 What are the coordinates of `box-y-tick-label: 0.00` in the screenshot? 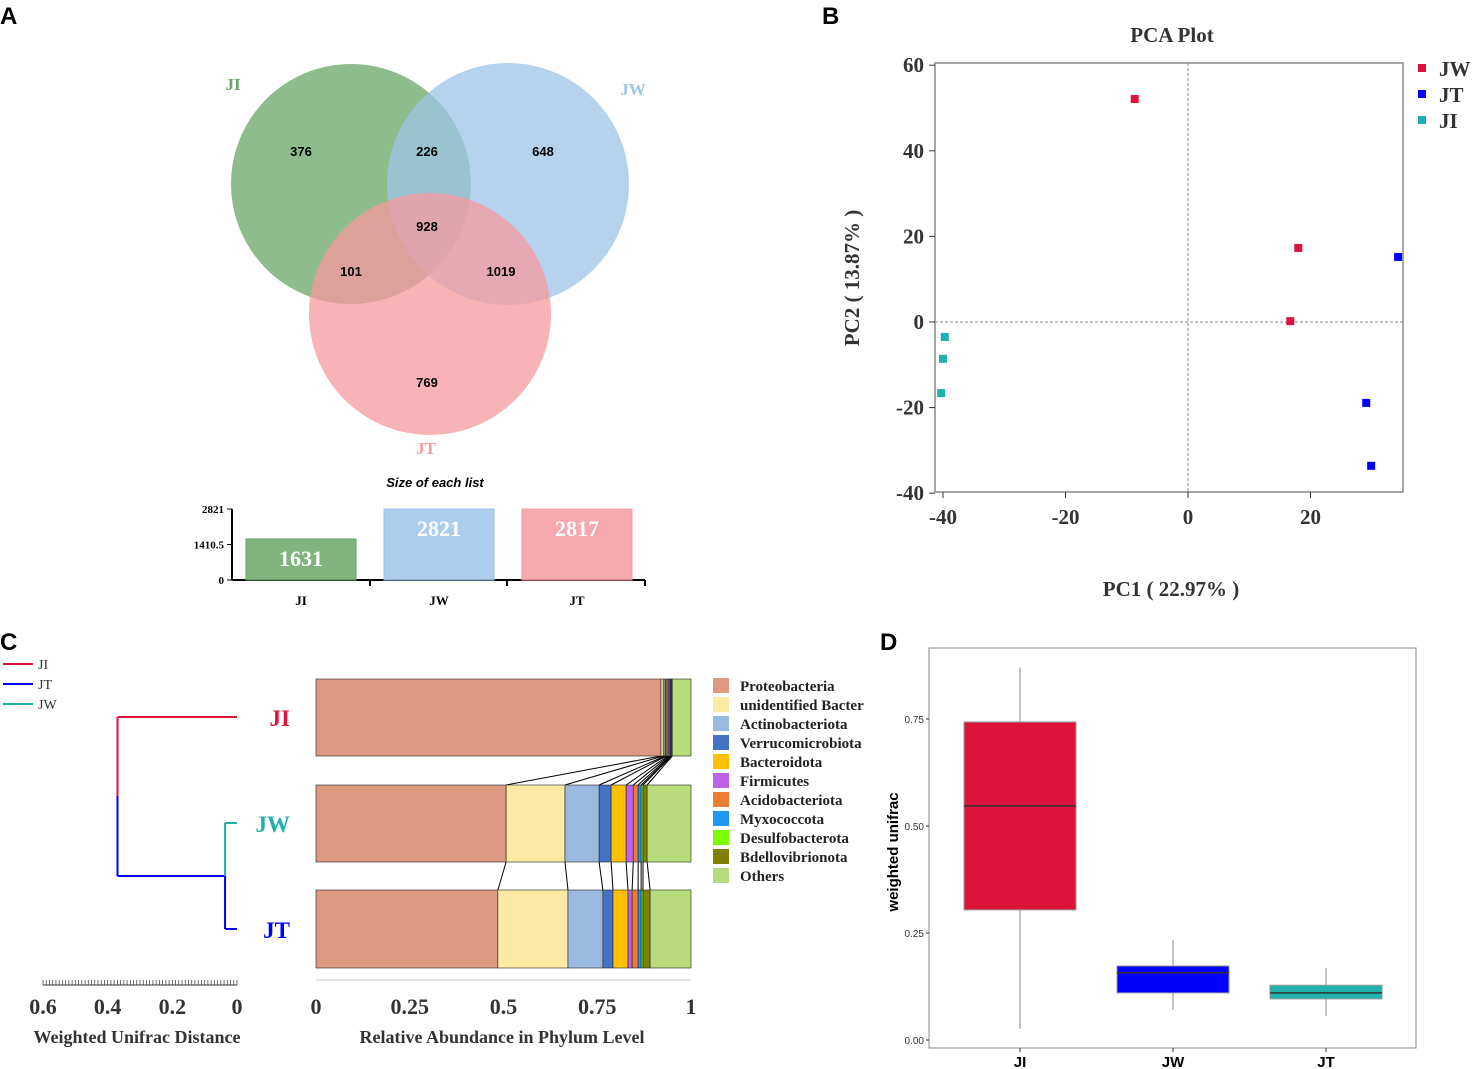 It's located at (915, 1041).